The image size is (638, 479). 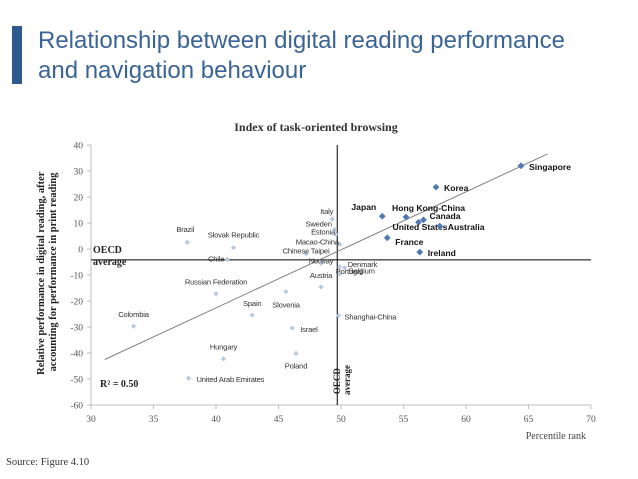 I want to click on data-point-label: Sweden, so click(x=319, y=224).